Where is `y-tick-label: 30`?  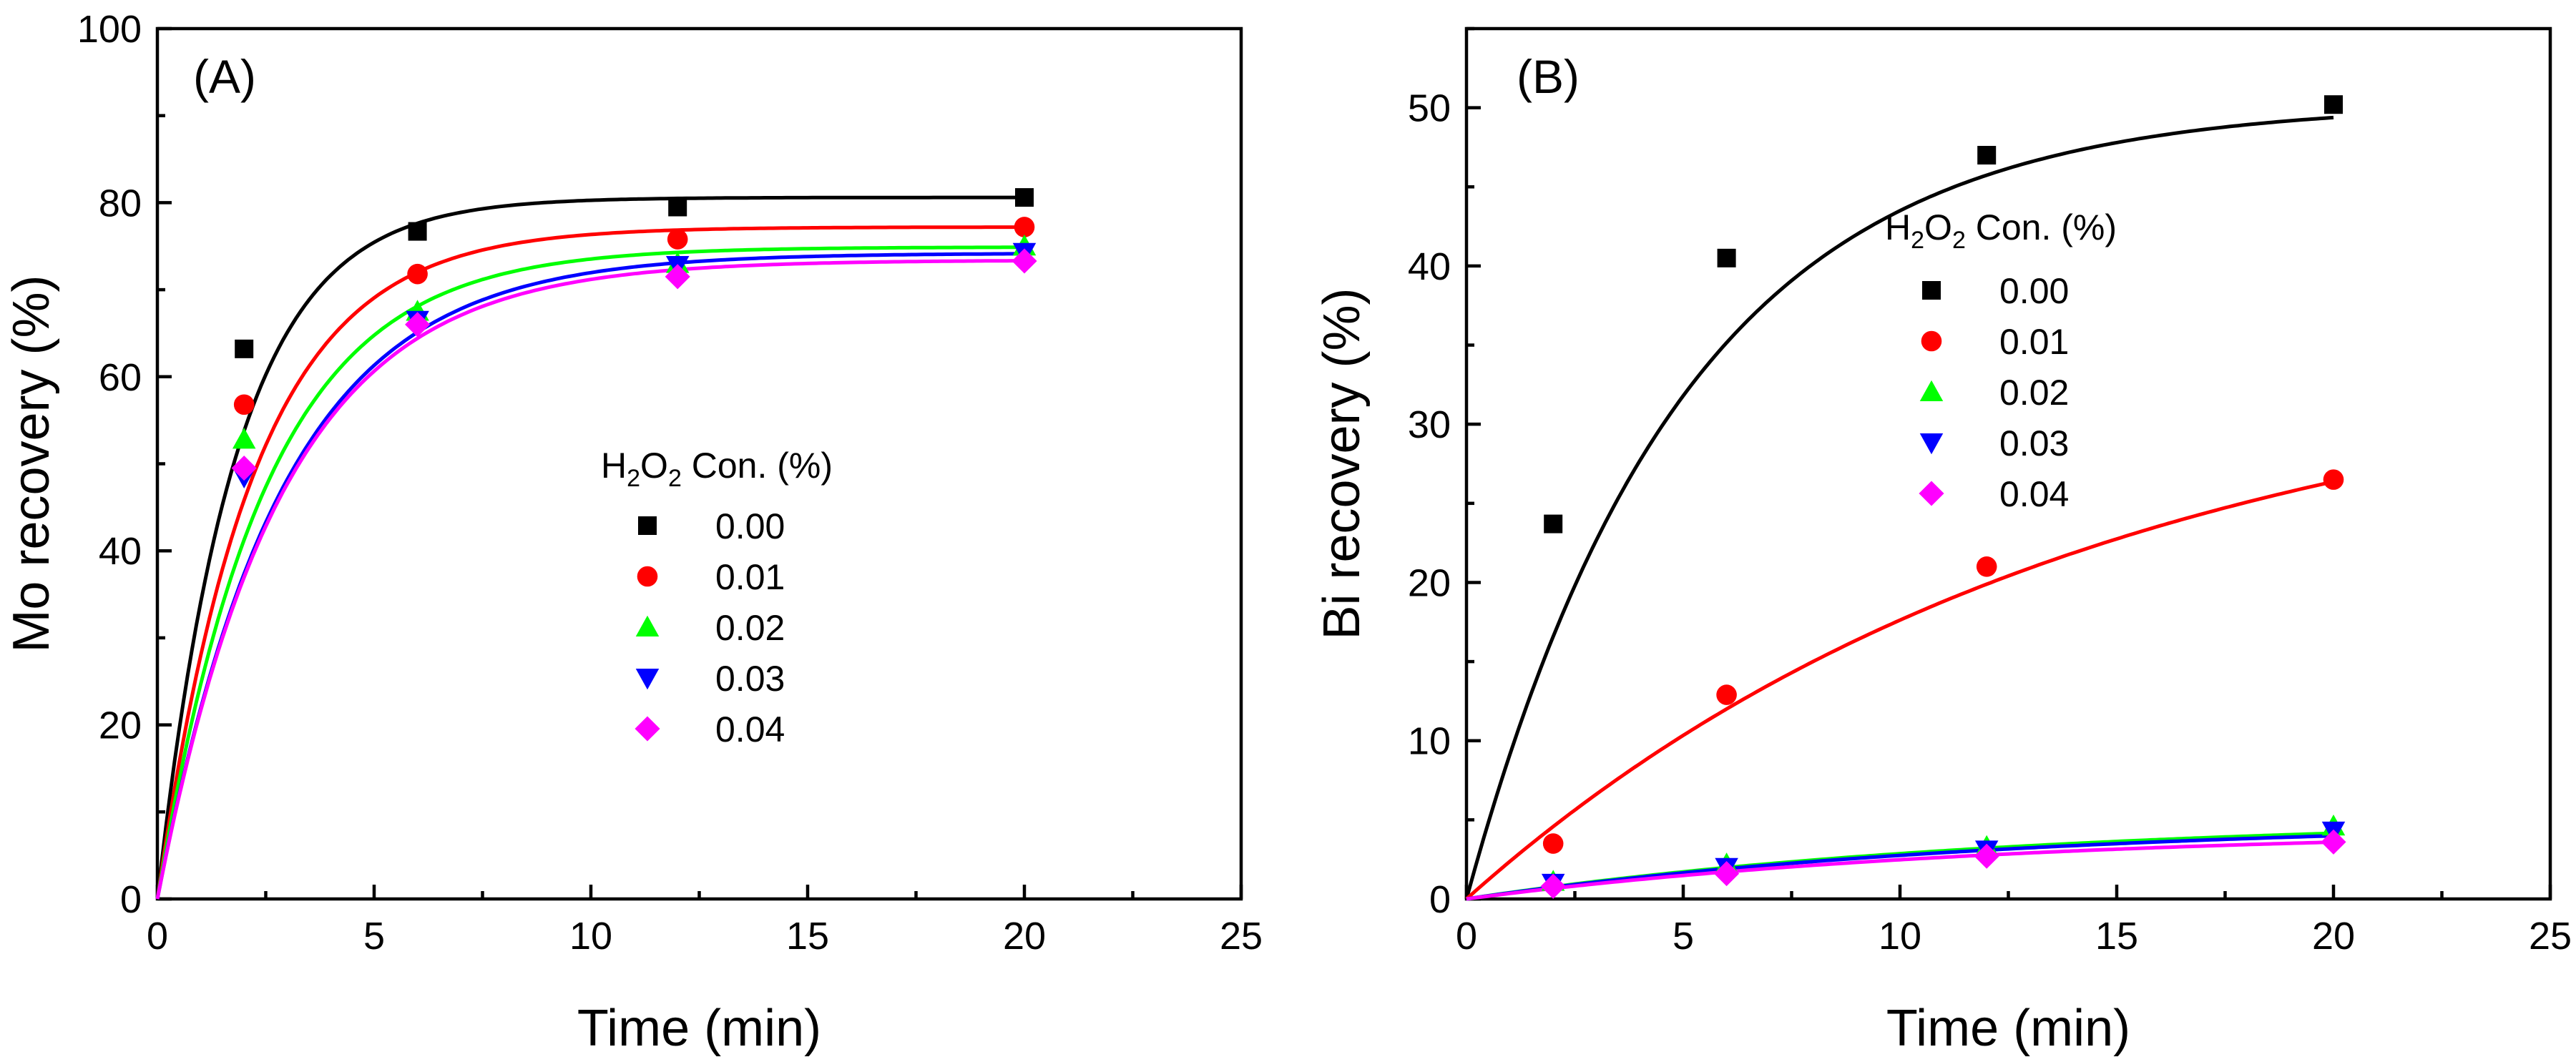
y-tick-label: 30 is located at coordinates (1429, 425).